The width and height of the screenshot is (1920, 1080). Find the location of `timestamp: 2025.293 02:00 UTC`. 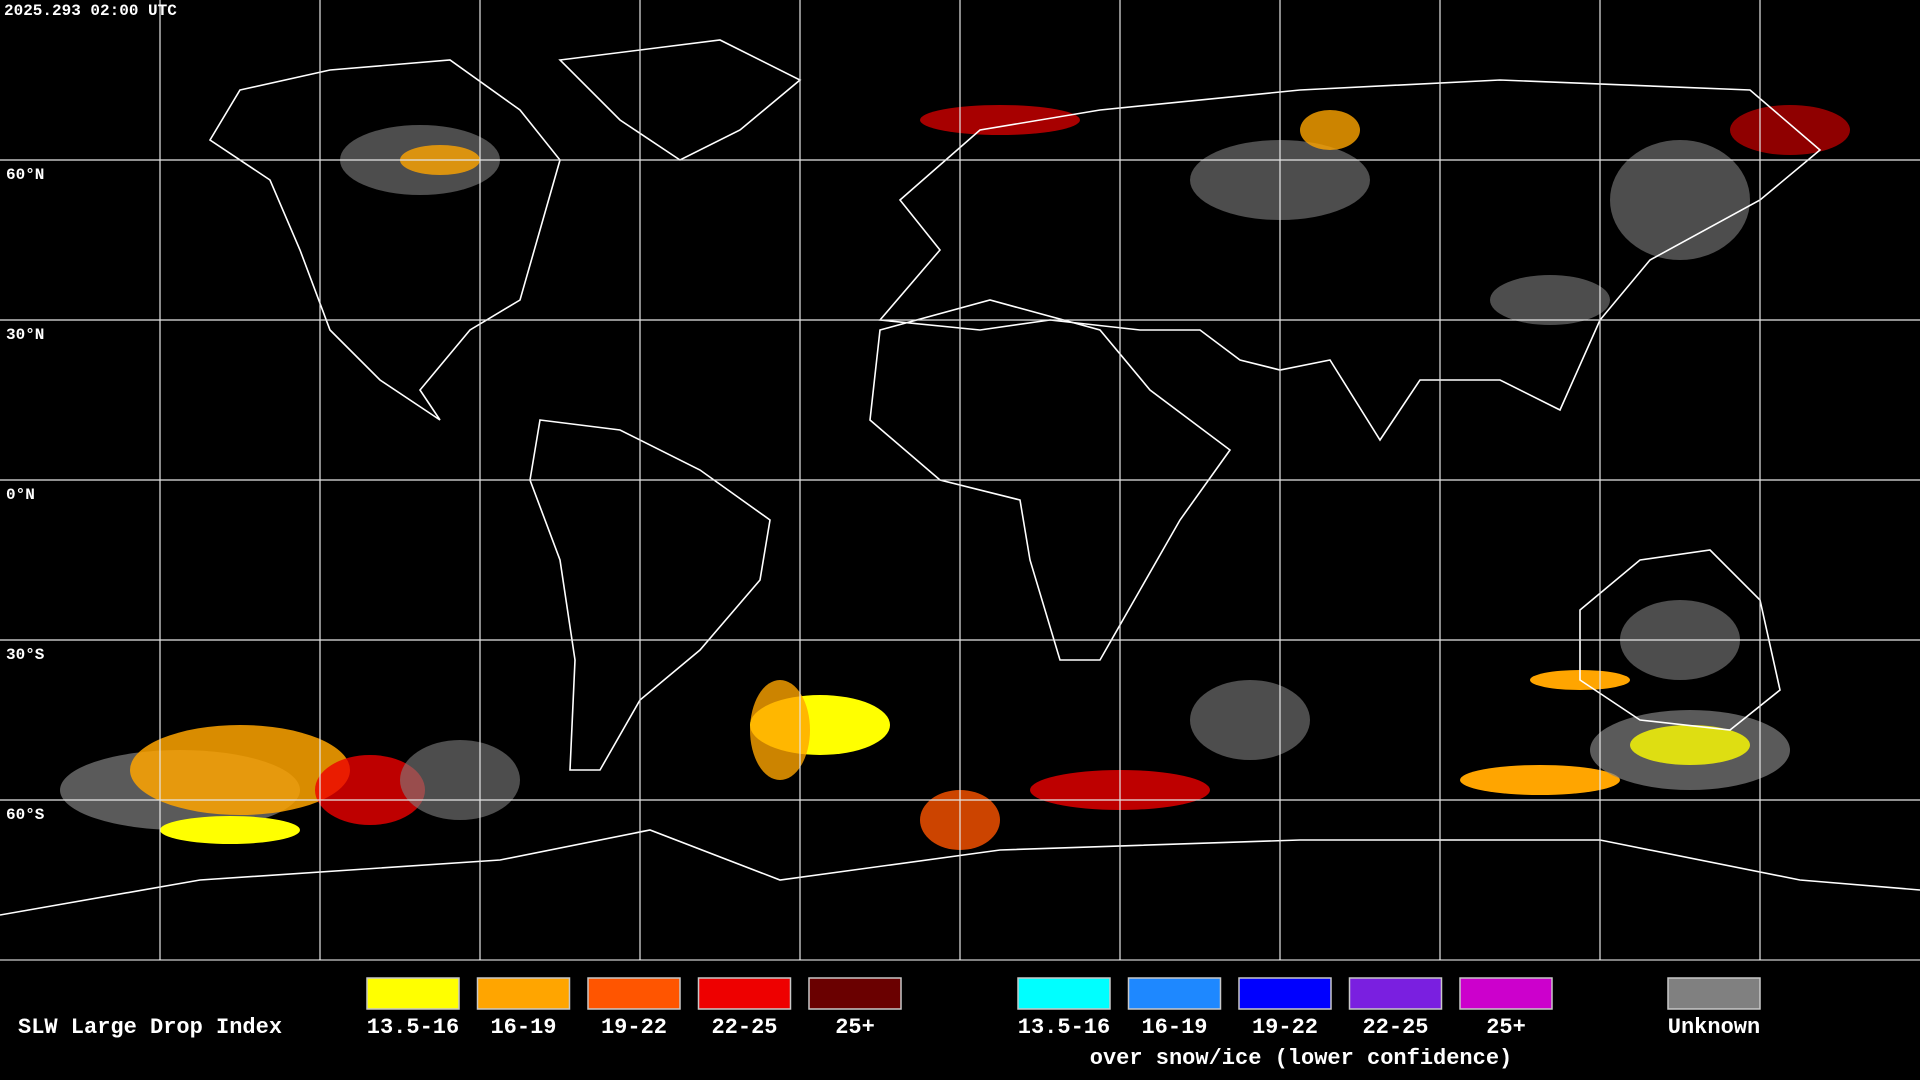

timestamp: 2025.293 02:00 UTC is located at coordinates (90, 11).